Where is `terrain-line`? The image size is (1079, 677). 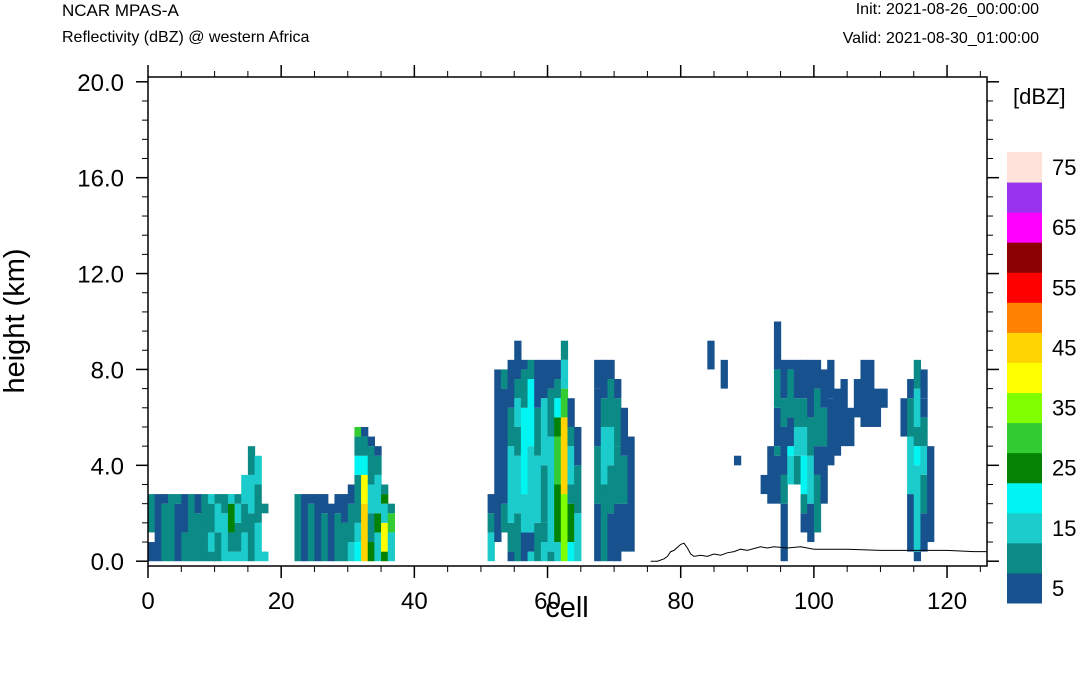
terrain-line is located at coordinates (818, 552).